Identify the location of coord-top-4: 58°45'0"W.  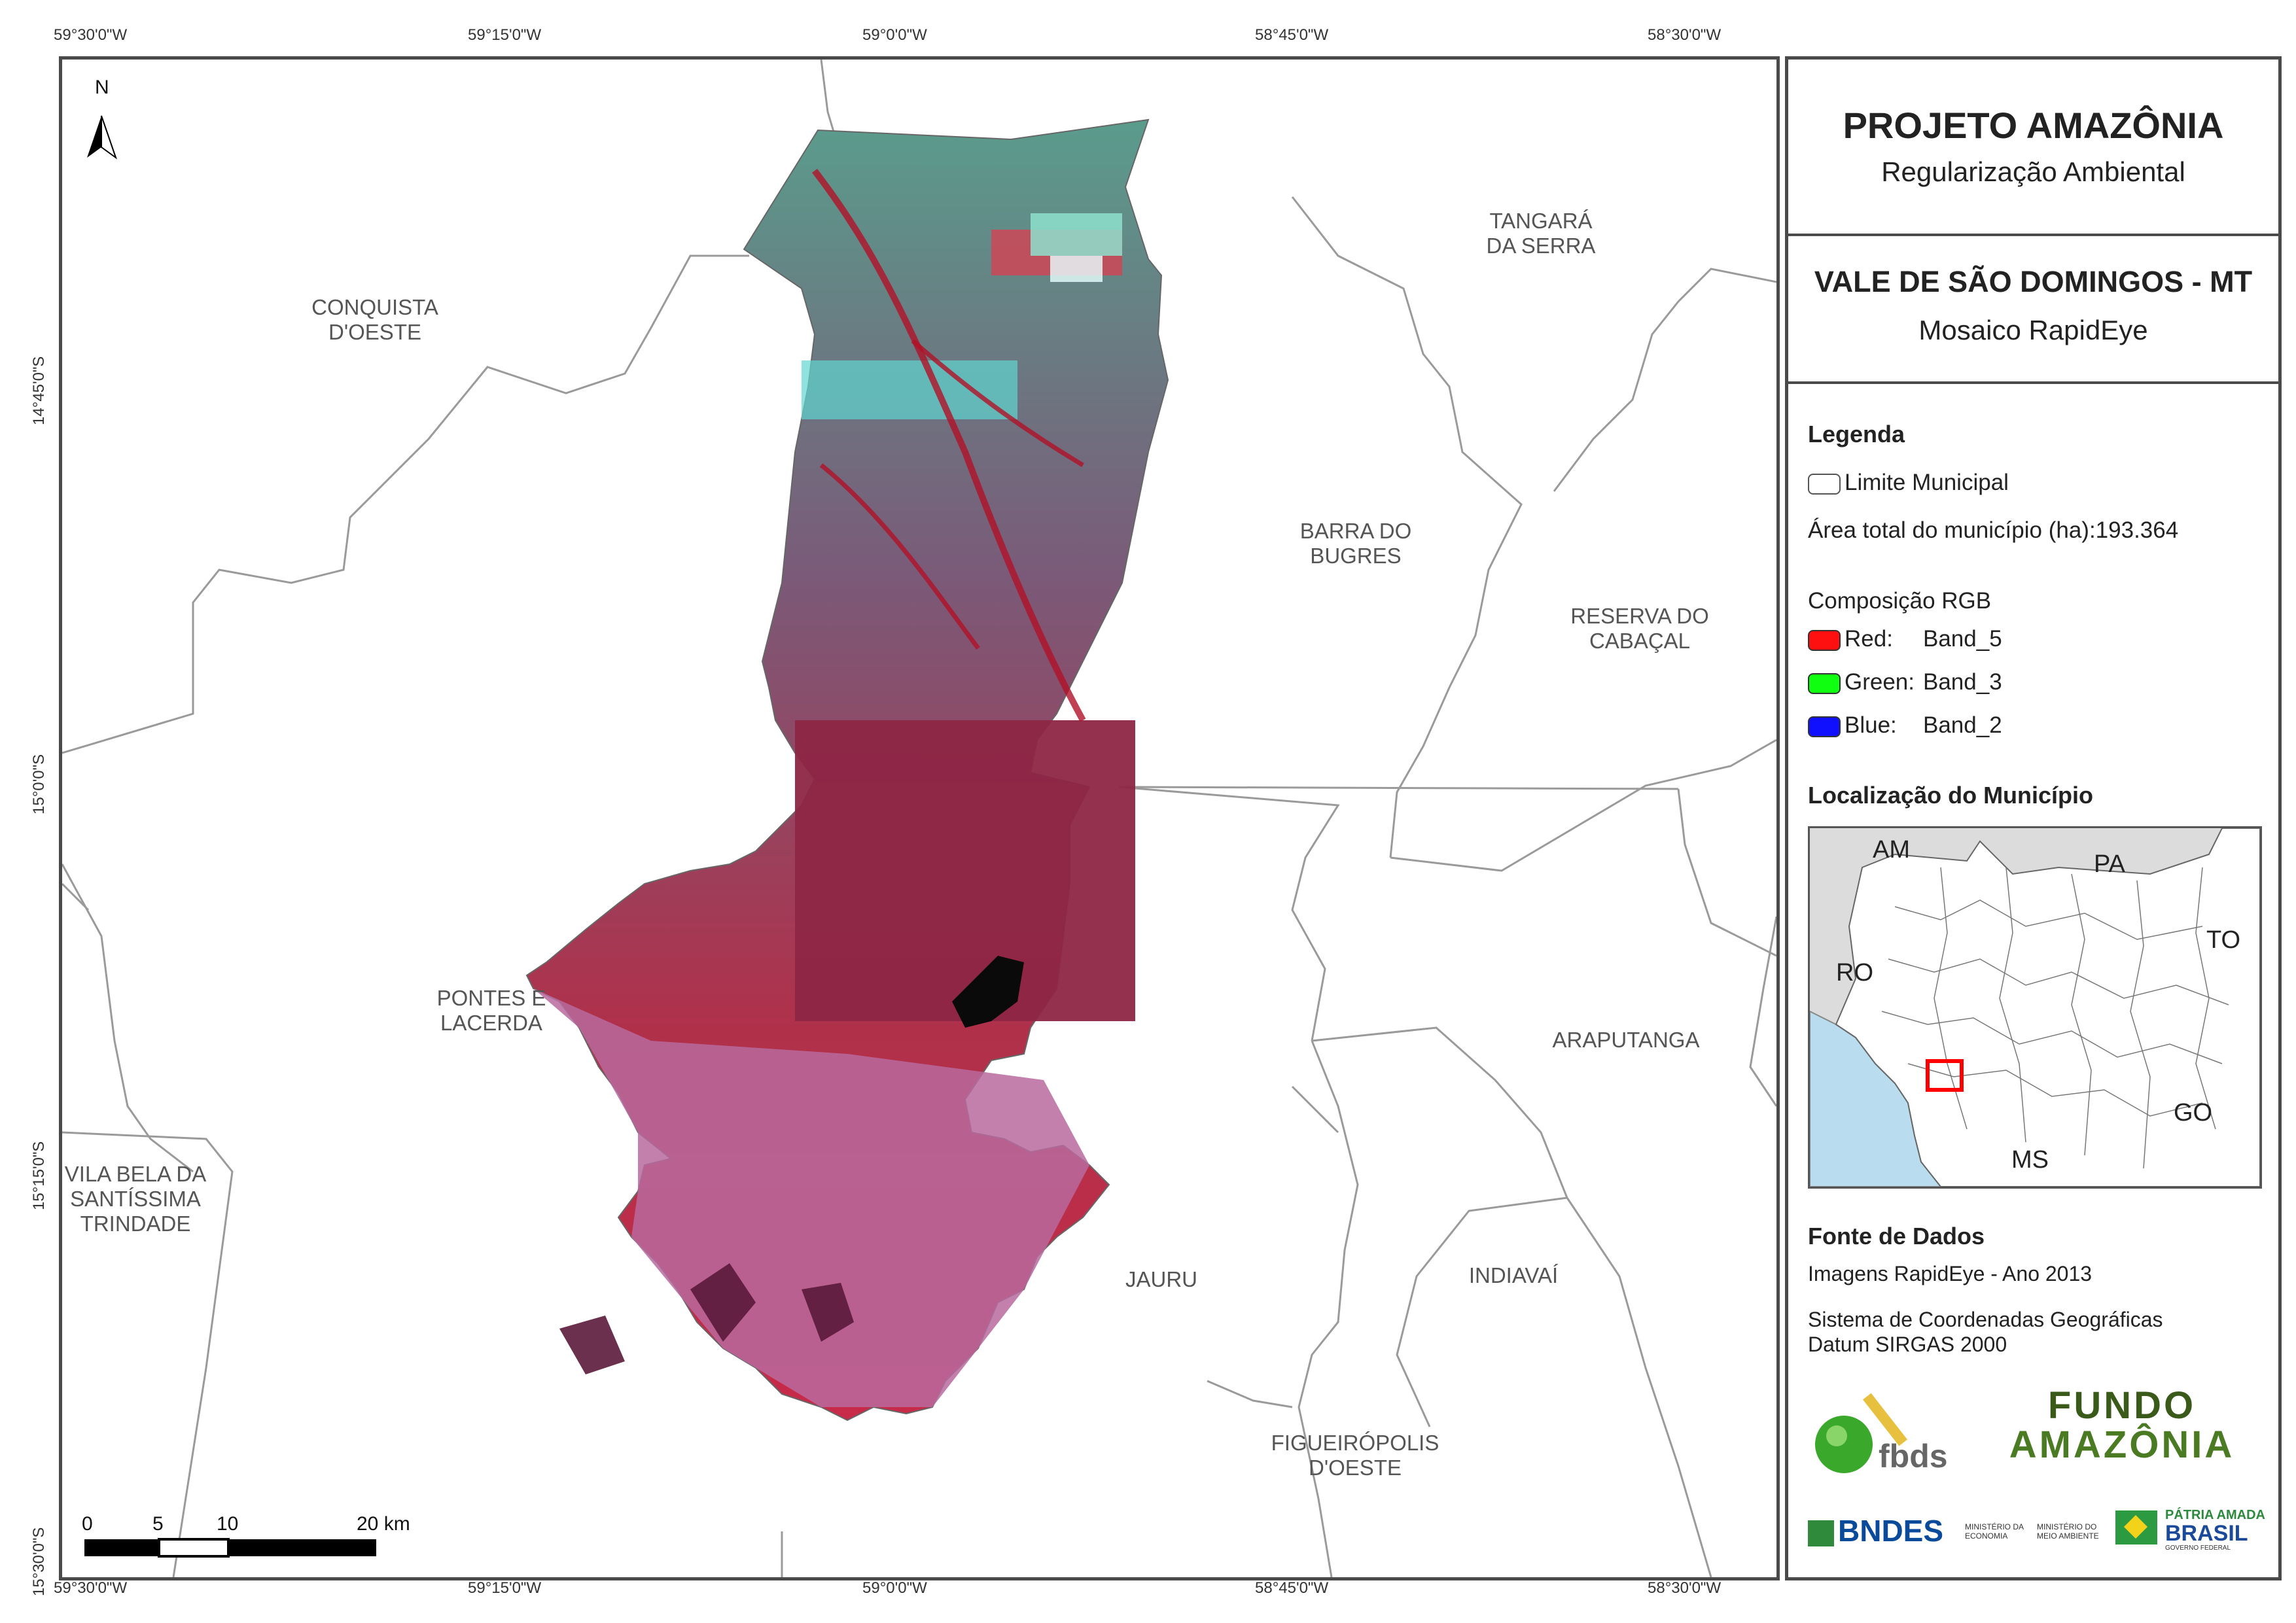
(1292, 35).